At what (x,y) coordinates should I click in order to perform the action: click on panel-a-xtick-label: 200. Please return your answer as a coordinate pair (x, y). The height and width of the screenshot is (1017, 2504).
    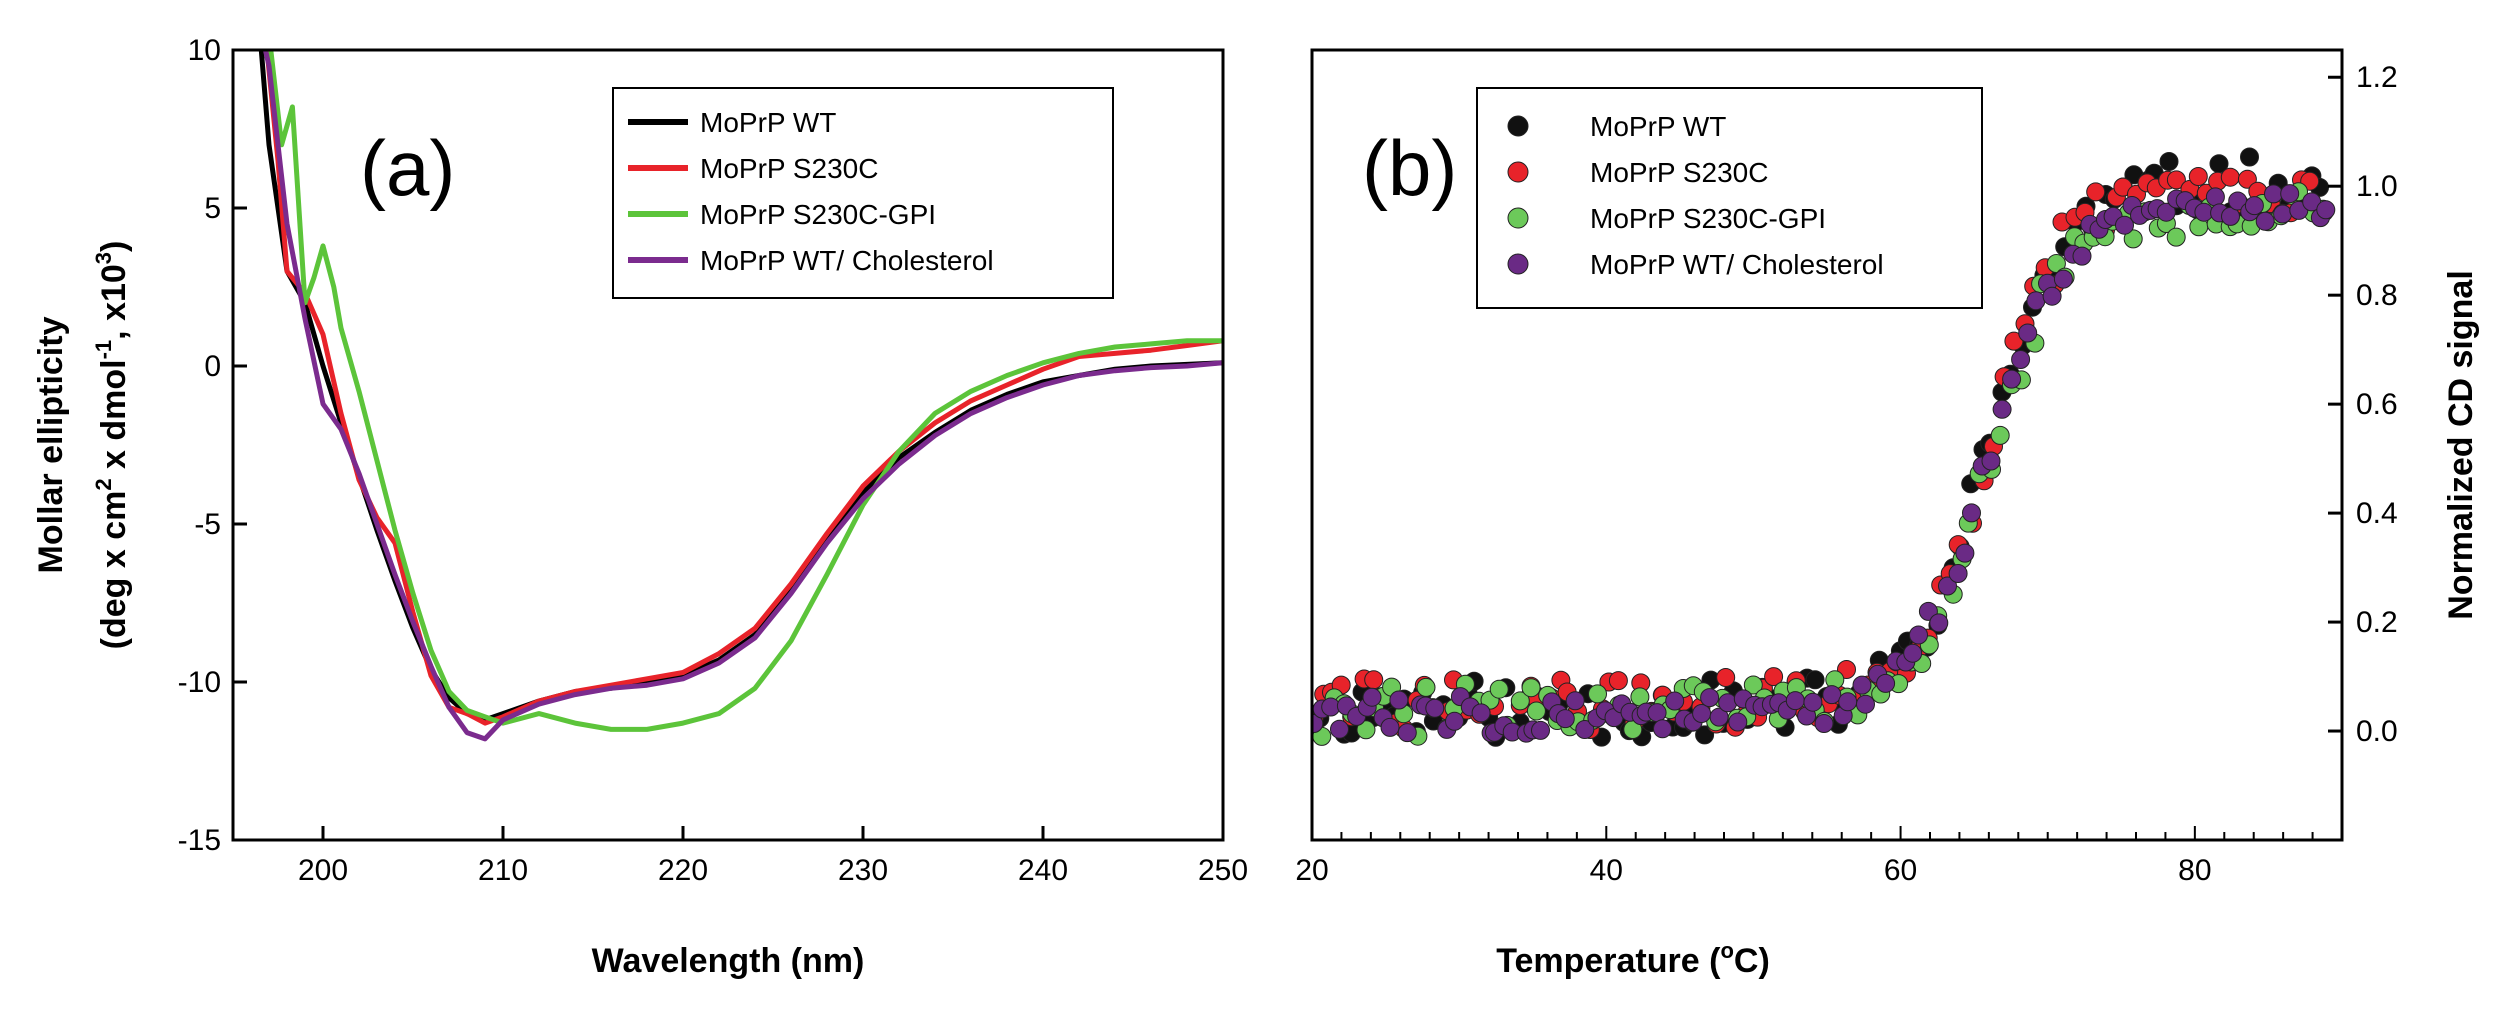
    Looking at the image, I should click on (323, 870).